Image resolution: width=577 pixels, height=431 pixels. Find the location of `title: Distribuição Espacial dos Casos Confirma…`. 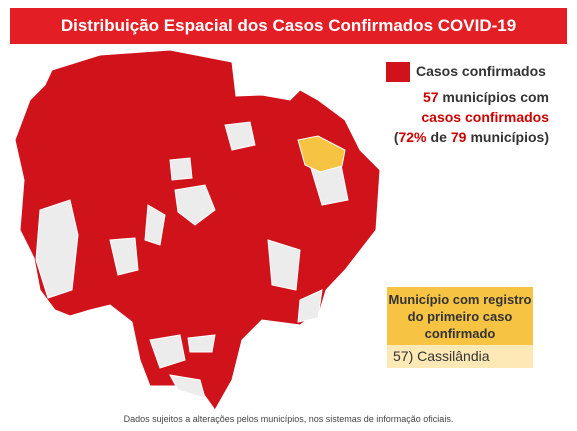

title: Distribuição Espacial dos Casos Confirma… is located at coordinates (288, 26).